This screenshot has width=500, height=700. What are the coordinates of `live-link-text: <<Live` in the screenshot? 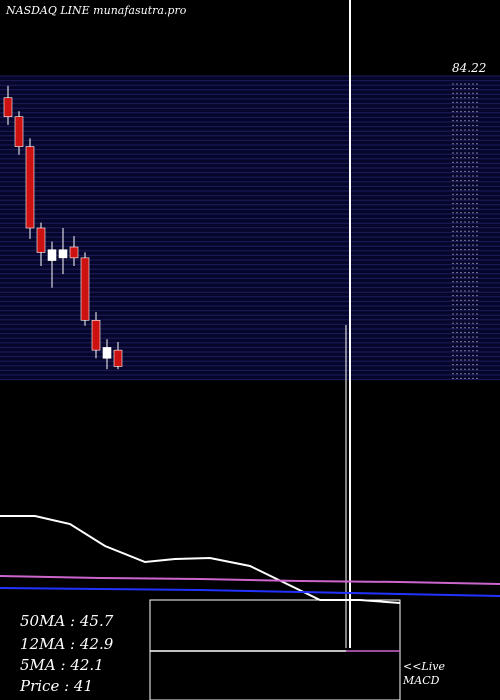 It's located at (424, 666).